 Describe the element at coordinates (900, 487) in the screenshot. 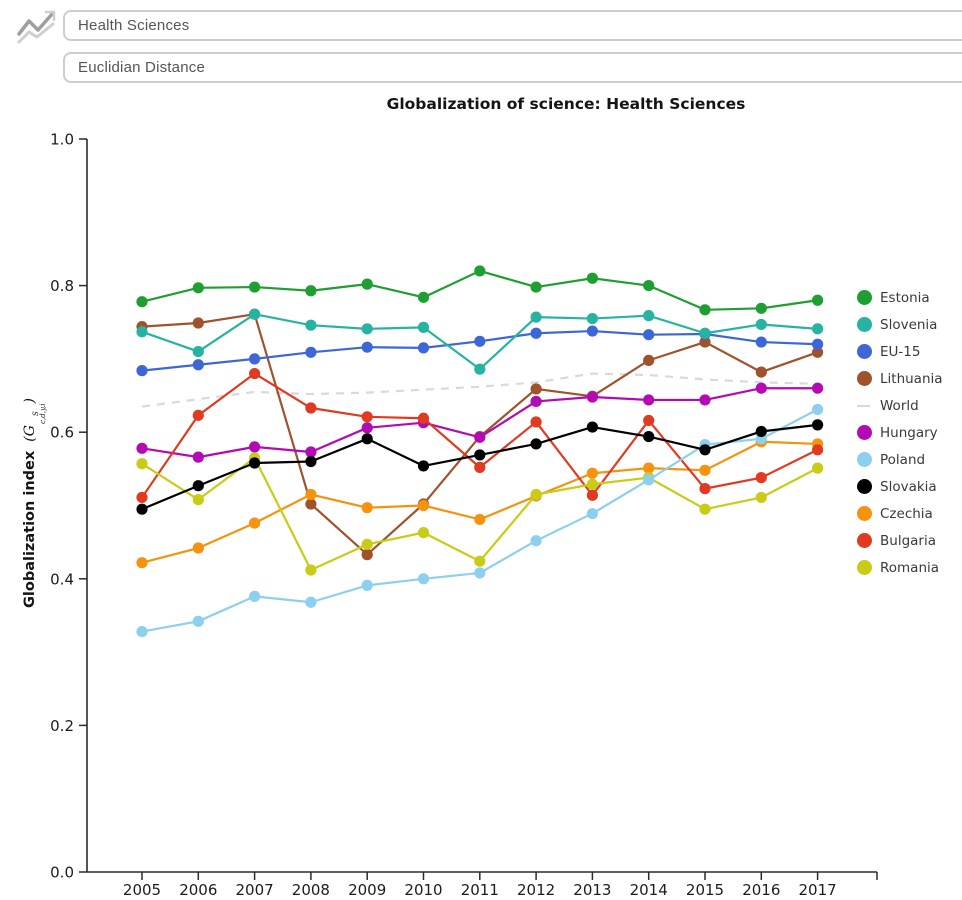

I see `legend-item-slovakia: Slovakia` at that location.